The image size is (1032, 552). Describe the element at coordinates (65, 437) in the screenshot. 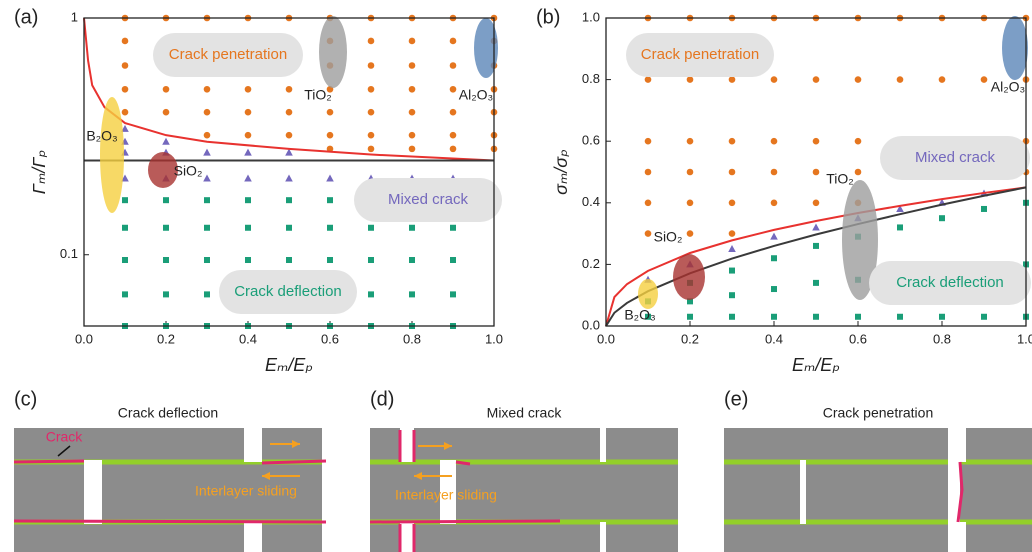

I see `note: Crack` at that location.